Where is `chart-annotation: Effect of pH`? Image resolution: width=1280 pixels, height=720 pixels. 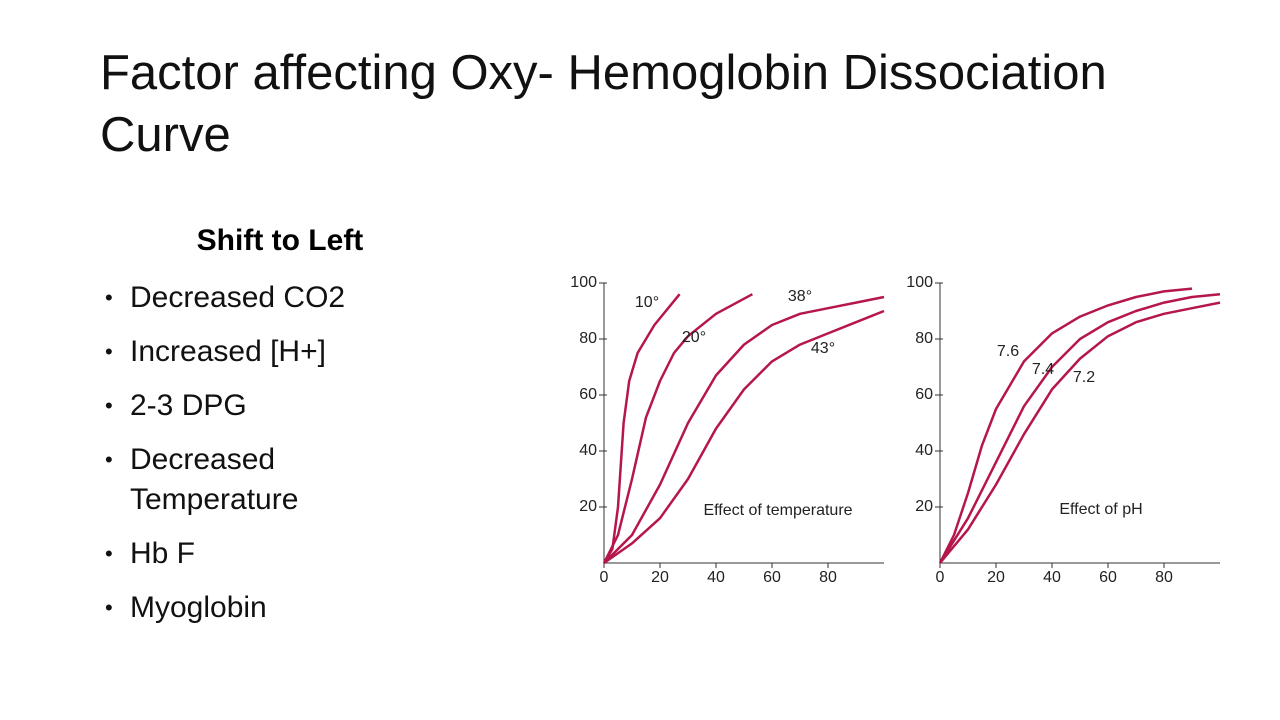 chart-annotation: Effect of pH is located at coordinates (1100, 509).